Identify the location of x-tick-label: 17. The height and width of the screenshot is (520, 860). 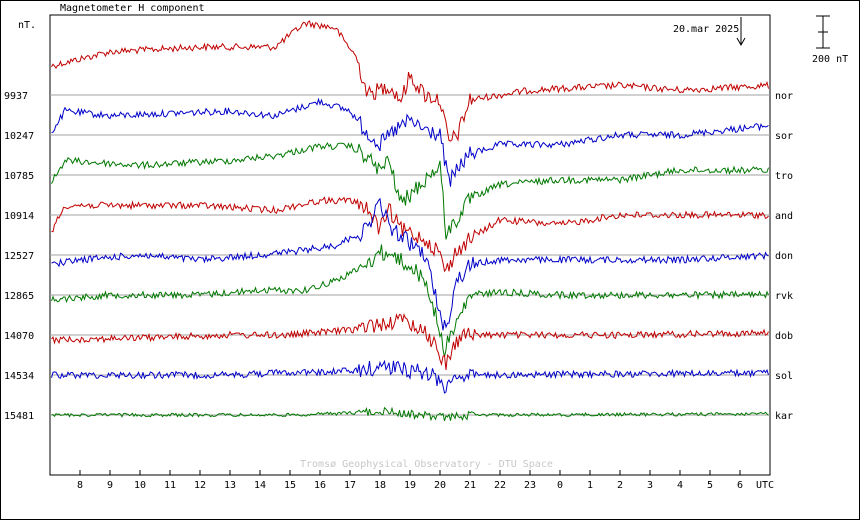
(350, 485).